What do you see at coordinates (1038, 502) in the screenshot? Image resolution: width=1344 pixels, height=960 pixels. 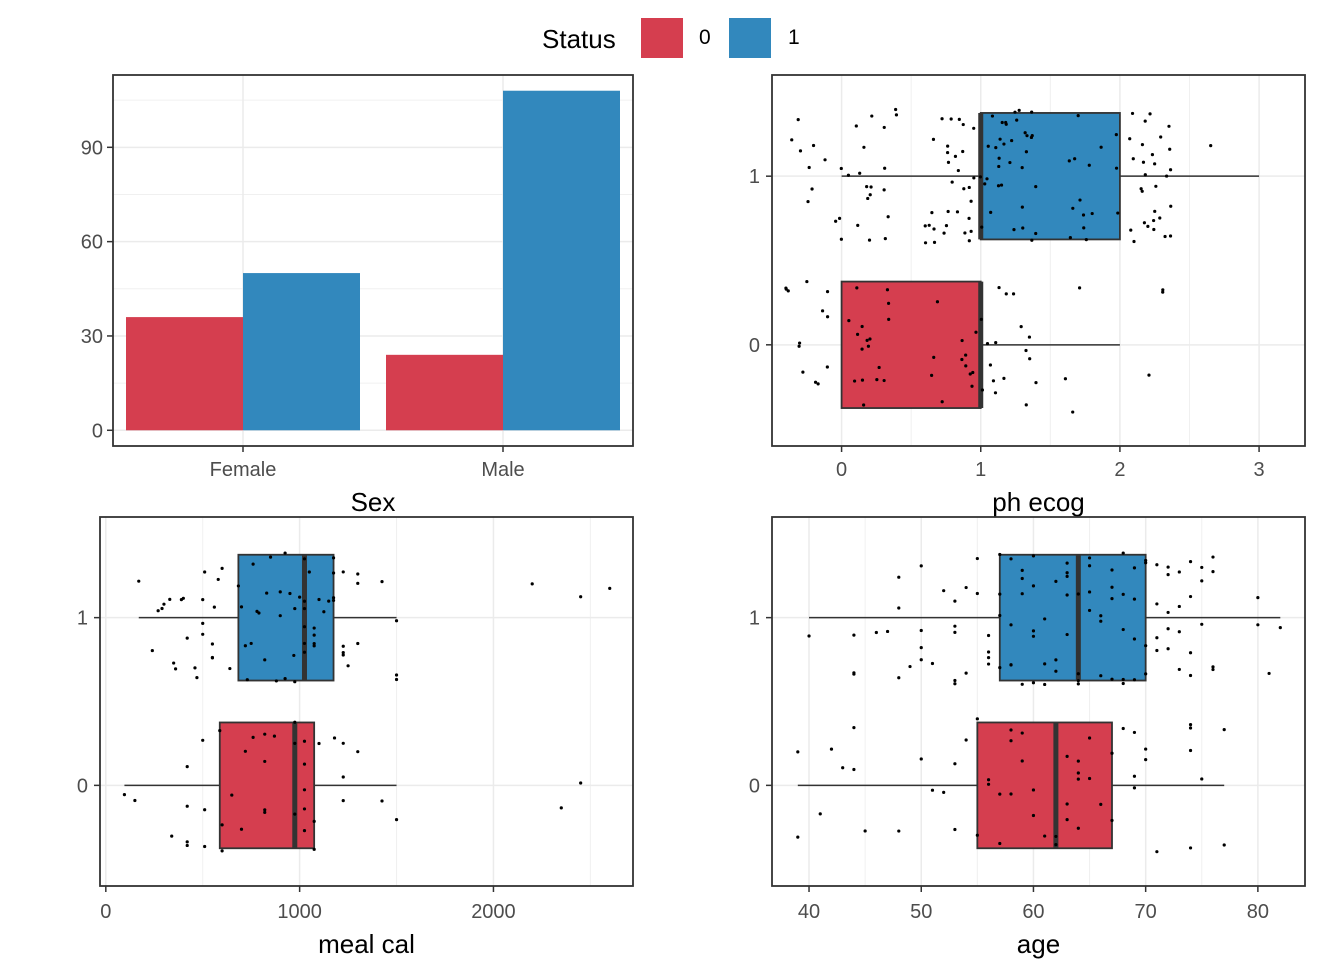 I see `x-axis-title: ph ecog` at bounding box center [1038, 502].